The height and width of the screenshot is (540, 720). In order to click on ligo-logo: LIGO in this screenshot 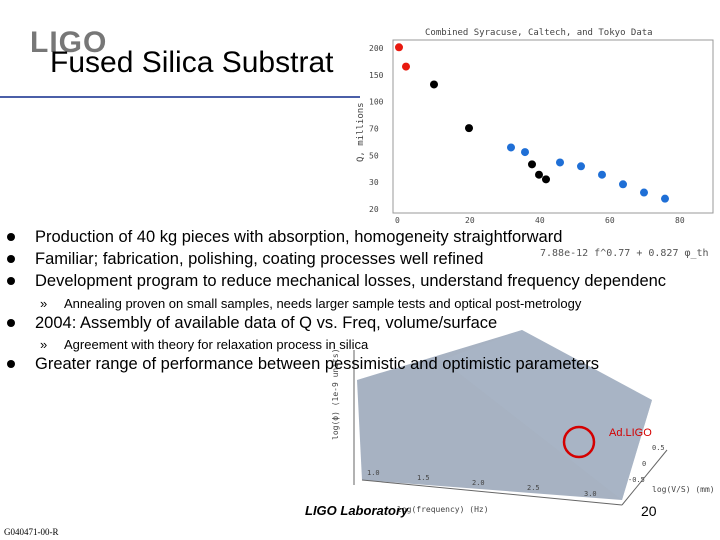, I will do `click(69, 42)`.